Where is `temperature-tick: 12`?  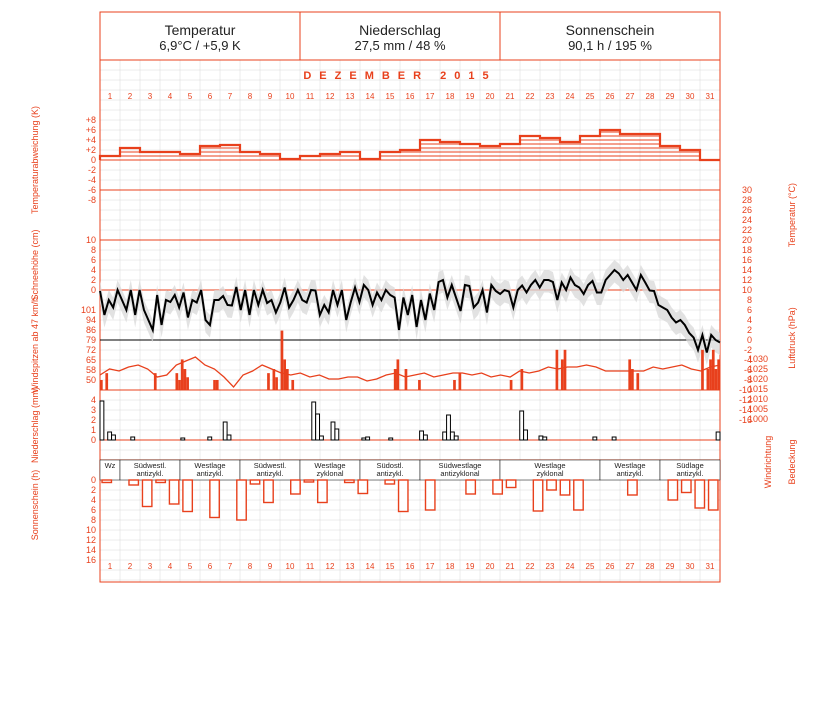 temperature-tick: 12 is located at coordinates (747, 280).